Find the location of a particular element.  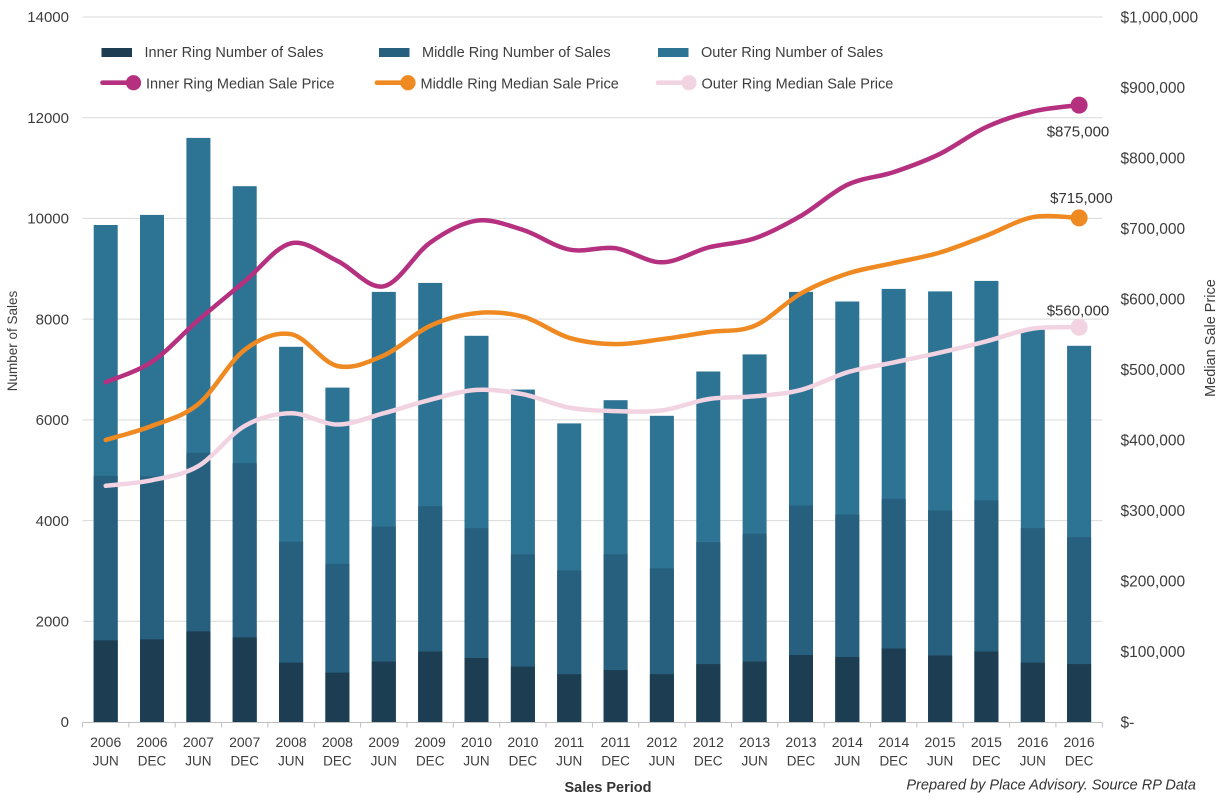

svg-text: 12000 is located at coordinates (48, 118).